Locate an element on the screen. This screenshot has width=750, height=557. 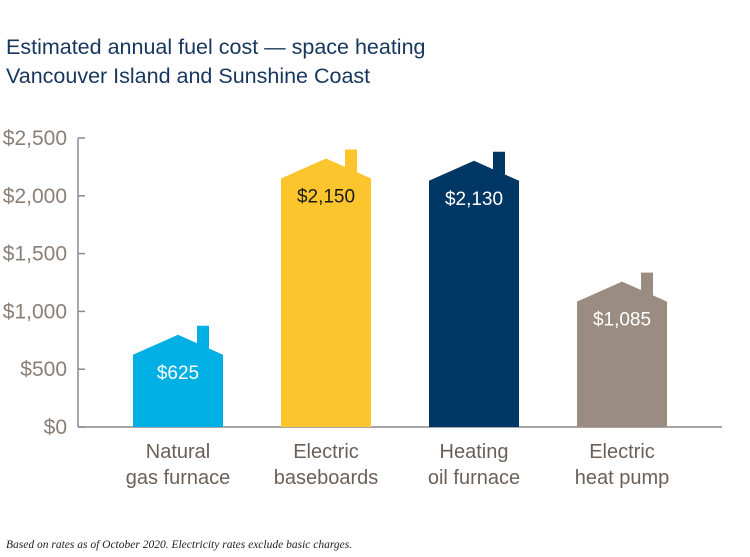
category-label-4-line-2: heat pump is located at coordinates (622, 478).